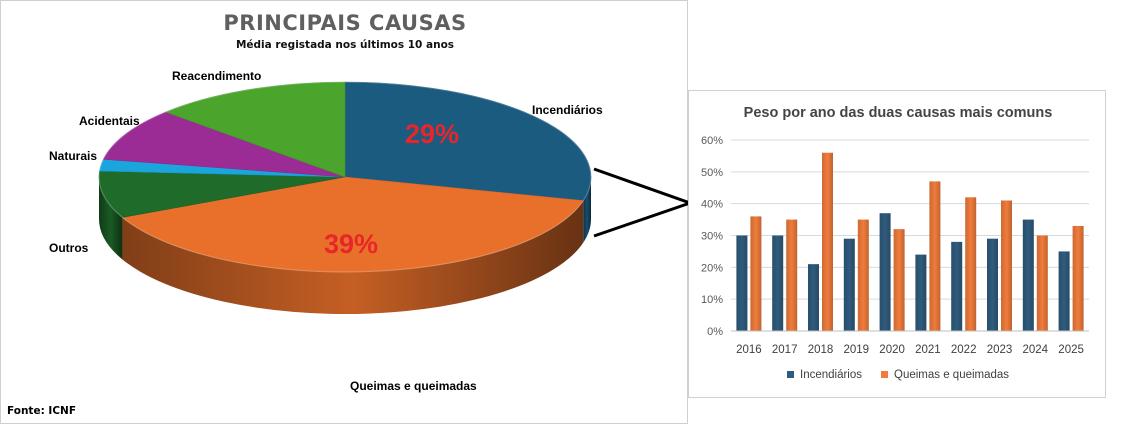  I want to click on bar-queimas-2019, so click(863, 275).